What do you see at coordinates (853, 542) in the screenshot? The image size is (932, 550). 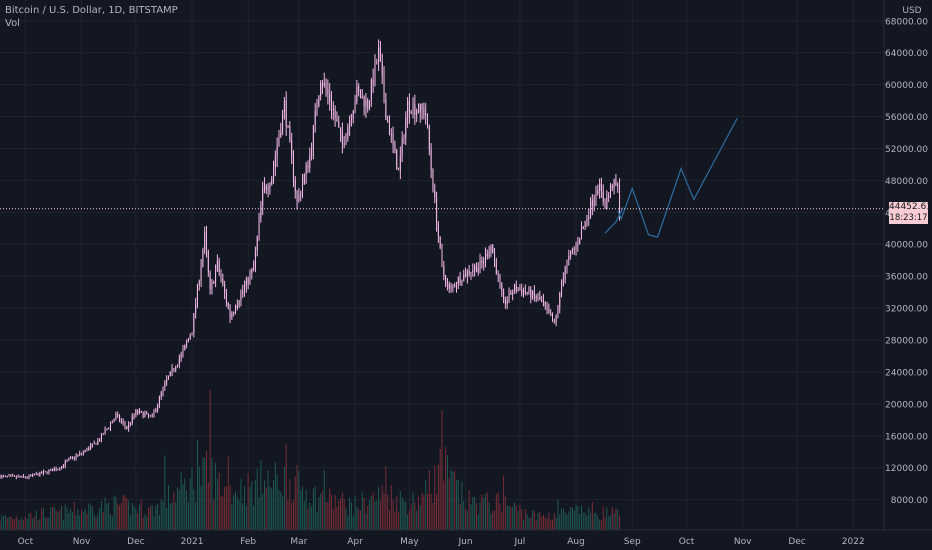 I see `time-tick-label: 2022` at bounding box center [853, 542].